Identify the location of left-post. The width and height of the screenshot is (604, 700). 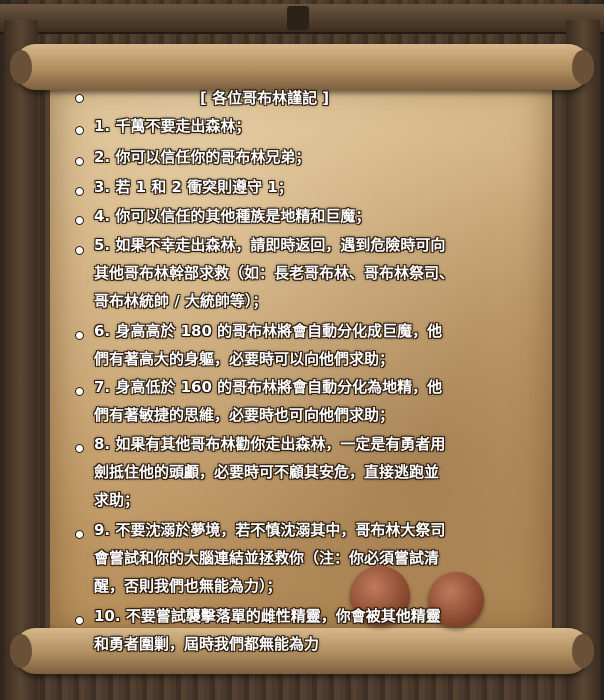
(21, 360).